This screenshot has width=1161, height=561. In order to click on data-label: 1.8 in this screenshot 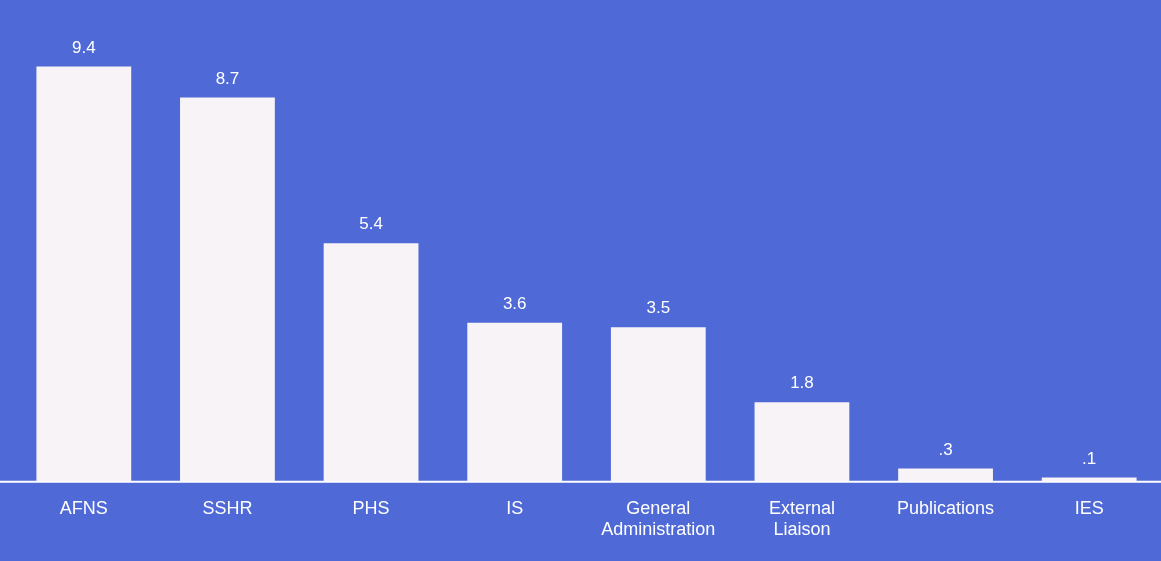, I will do `click(802, 383)`.